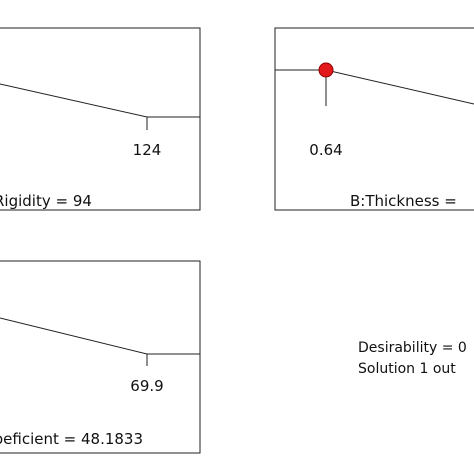 The width and height of the screenshot is (474, 474). I want to click on panel-caption: Rigidity = 94, so click(46, 201).